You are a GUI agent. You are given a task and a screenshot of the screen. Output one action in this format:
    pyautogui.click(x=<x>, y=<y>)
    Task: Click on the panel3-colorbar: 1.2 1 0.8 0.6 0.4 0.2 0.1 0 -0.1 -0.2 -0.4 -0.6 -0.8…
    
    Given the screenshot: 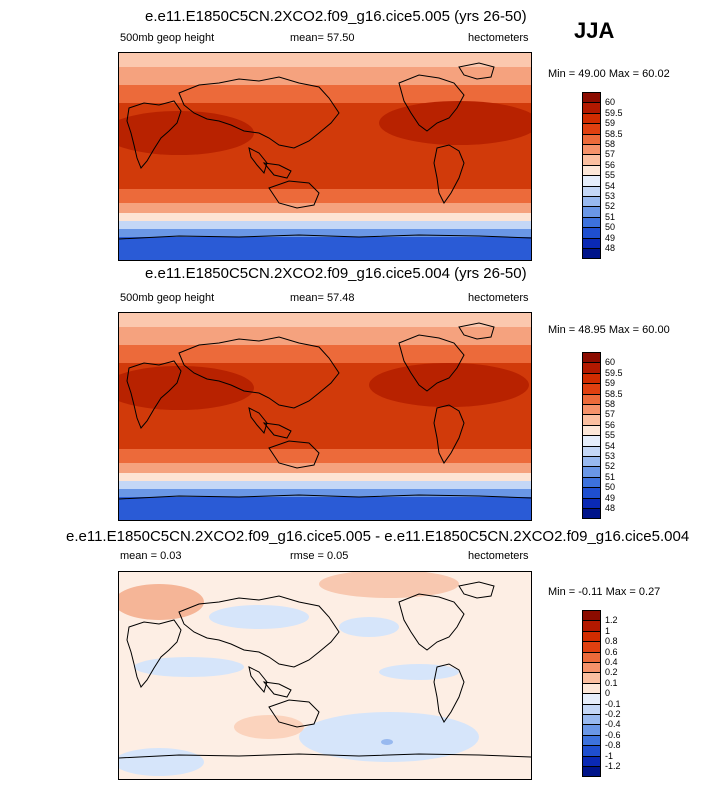 What is the action you would take?
    pyautogui.click(x=607, y=694)
    